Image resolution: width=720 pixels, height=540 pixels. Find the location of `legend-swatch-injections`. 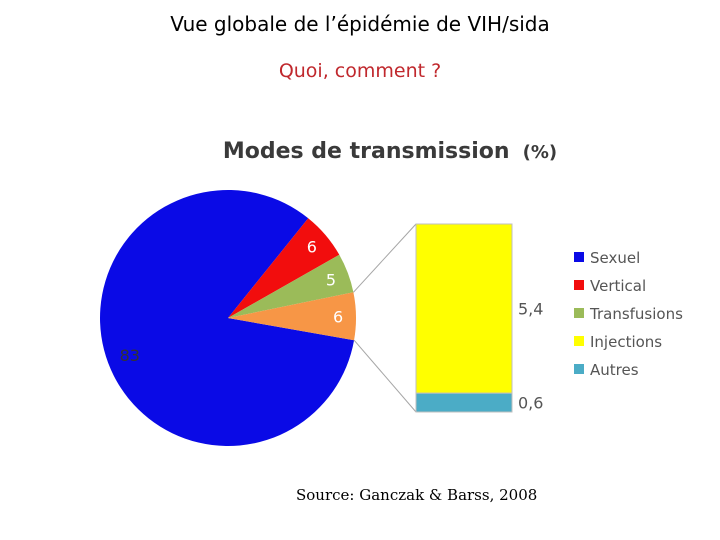

legend-swatch-injections is located at coordinates (579, 341).